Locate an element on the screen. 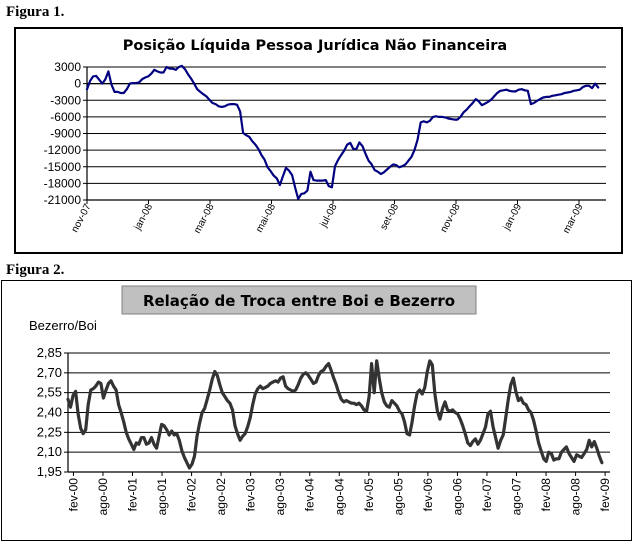  chart-2-y-ticks: 2,85 2,70 2,55 2,40 2,25 2,10 1,95 is located at coordinates (49, 412).